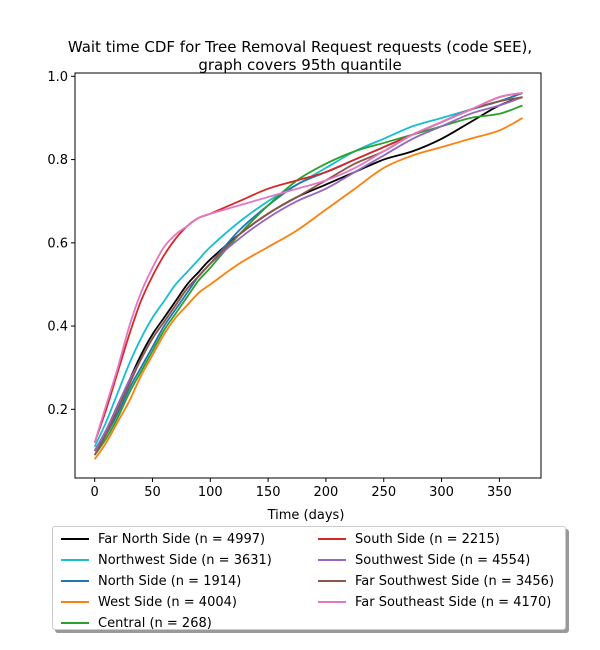  What do you see at coordinates (441, 492) in the screenshot?
I see `x-tick-label: 300` at bounding box center [441, 492].